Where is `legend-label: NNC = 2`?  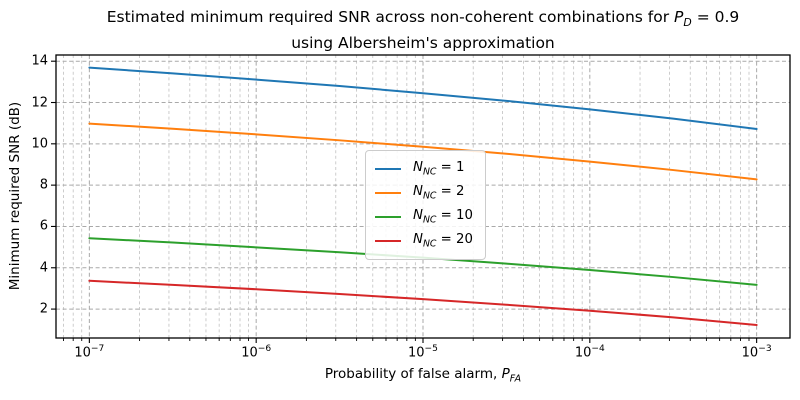
legend-label: NNC = 2 is located at coordinates (439, 193).